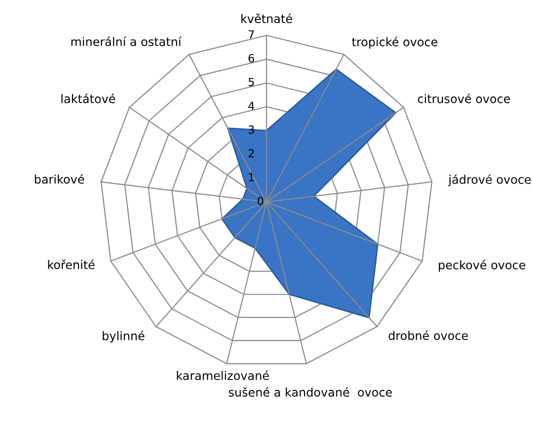  I want to click on y-tick-label: 5, so click(251, 82).